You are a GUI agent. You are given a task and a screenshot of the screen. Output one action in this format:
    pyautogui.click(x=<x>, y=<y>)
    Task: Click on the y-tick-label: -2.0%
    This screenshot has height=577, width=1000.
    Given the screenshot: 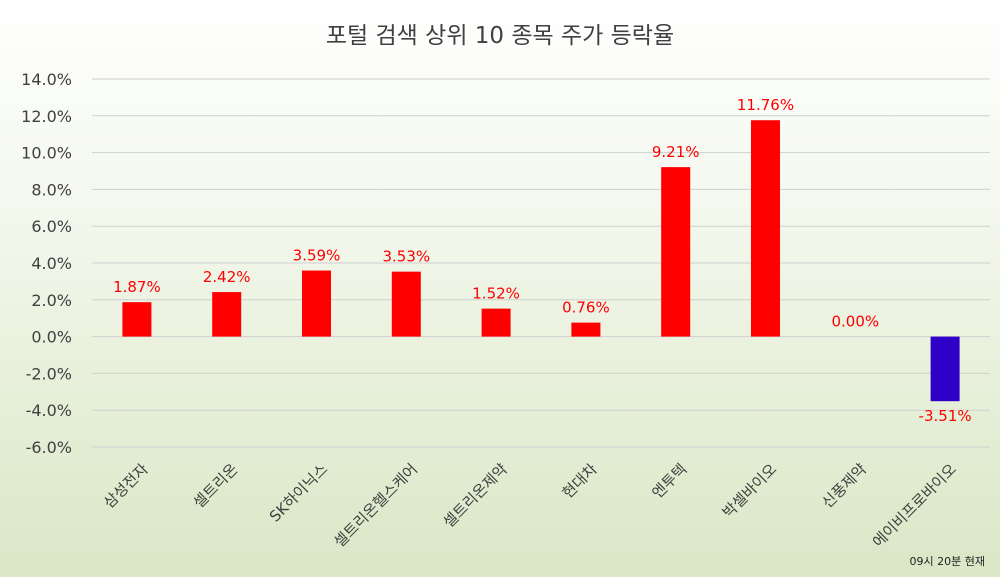 What is the action you would take?
    pyautogui.click(x=49, y=373)
    